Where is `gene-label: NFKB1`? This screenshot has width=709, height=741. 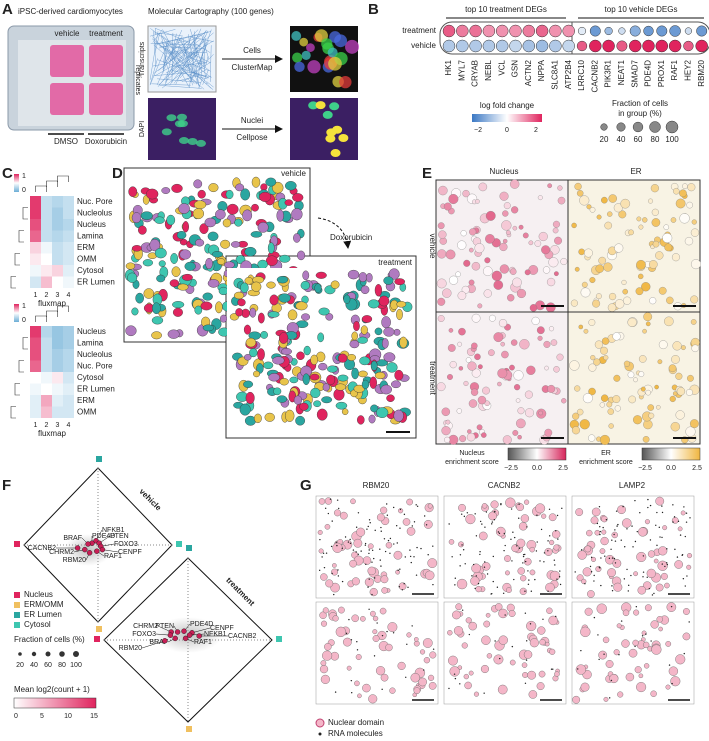 gene-label: NFKB1 is located at coordinates (113, 530).